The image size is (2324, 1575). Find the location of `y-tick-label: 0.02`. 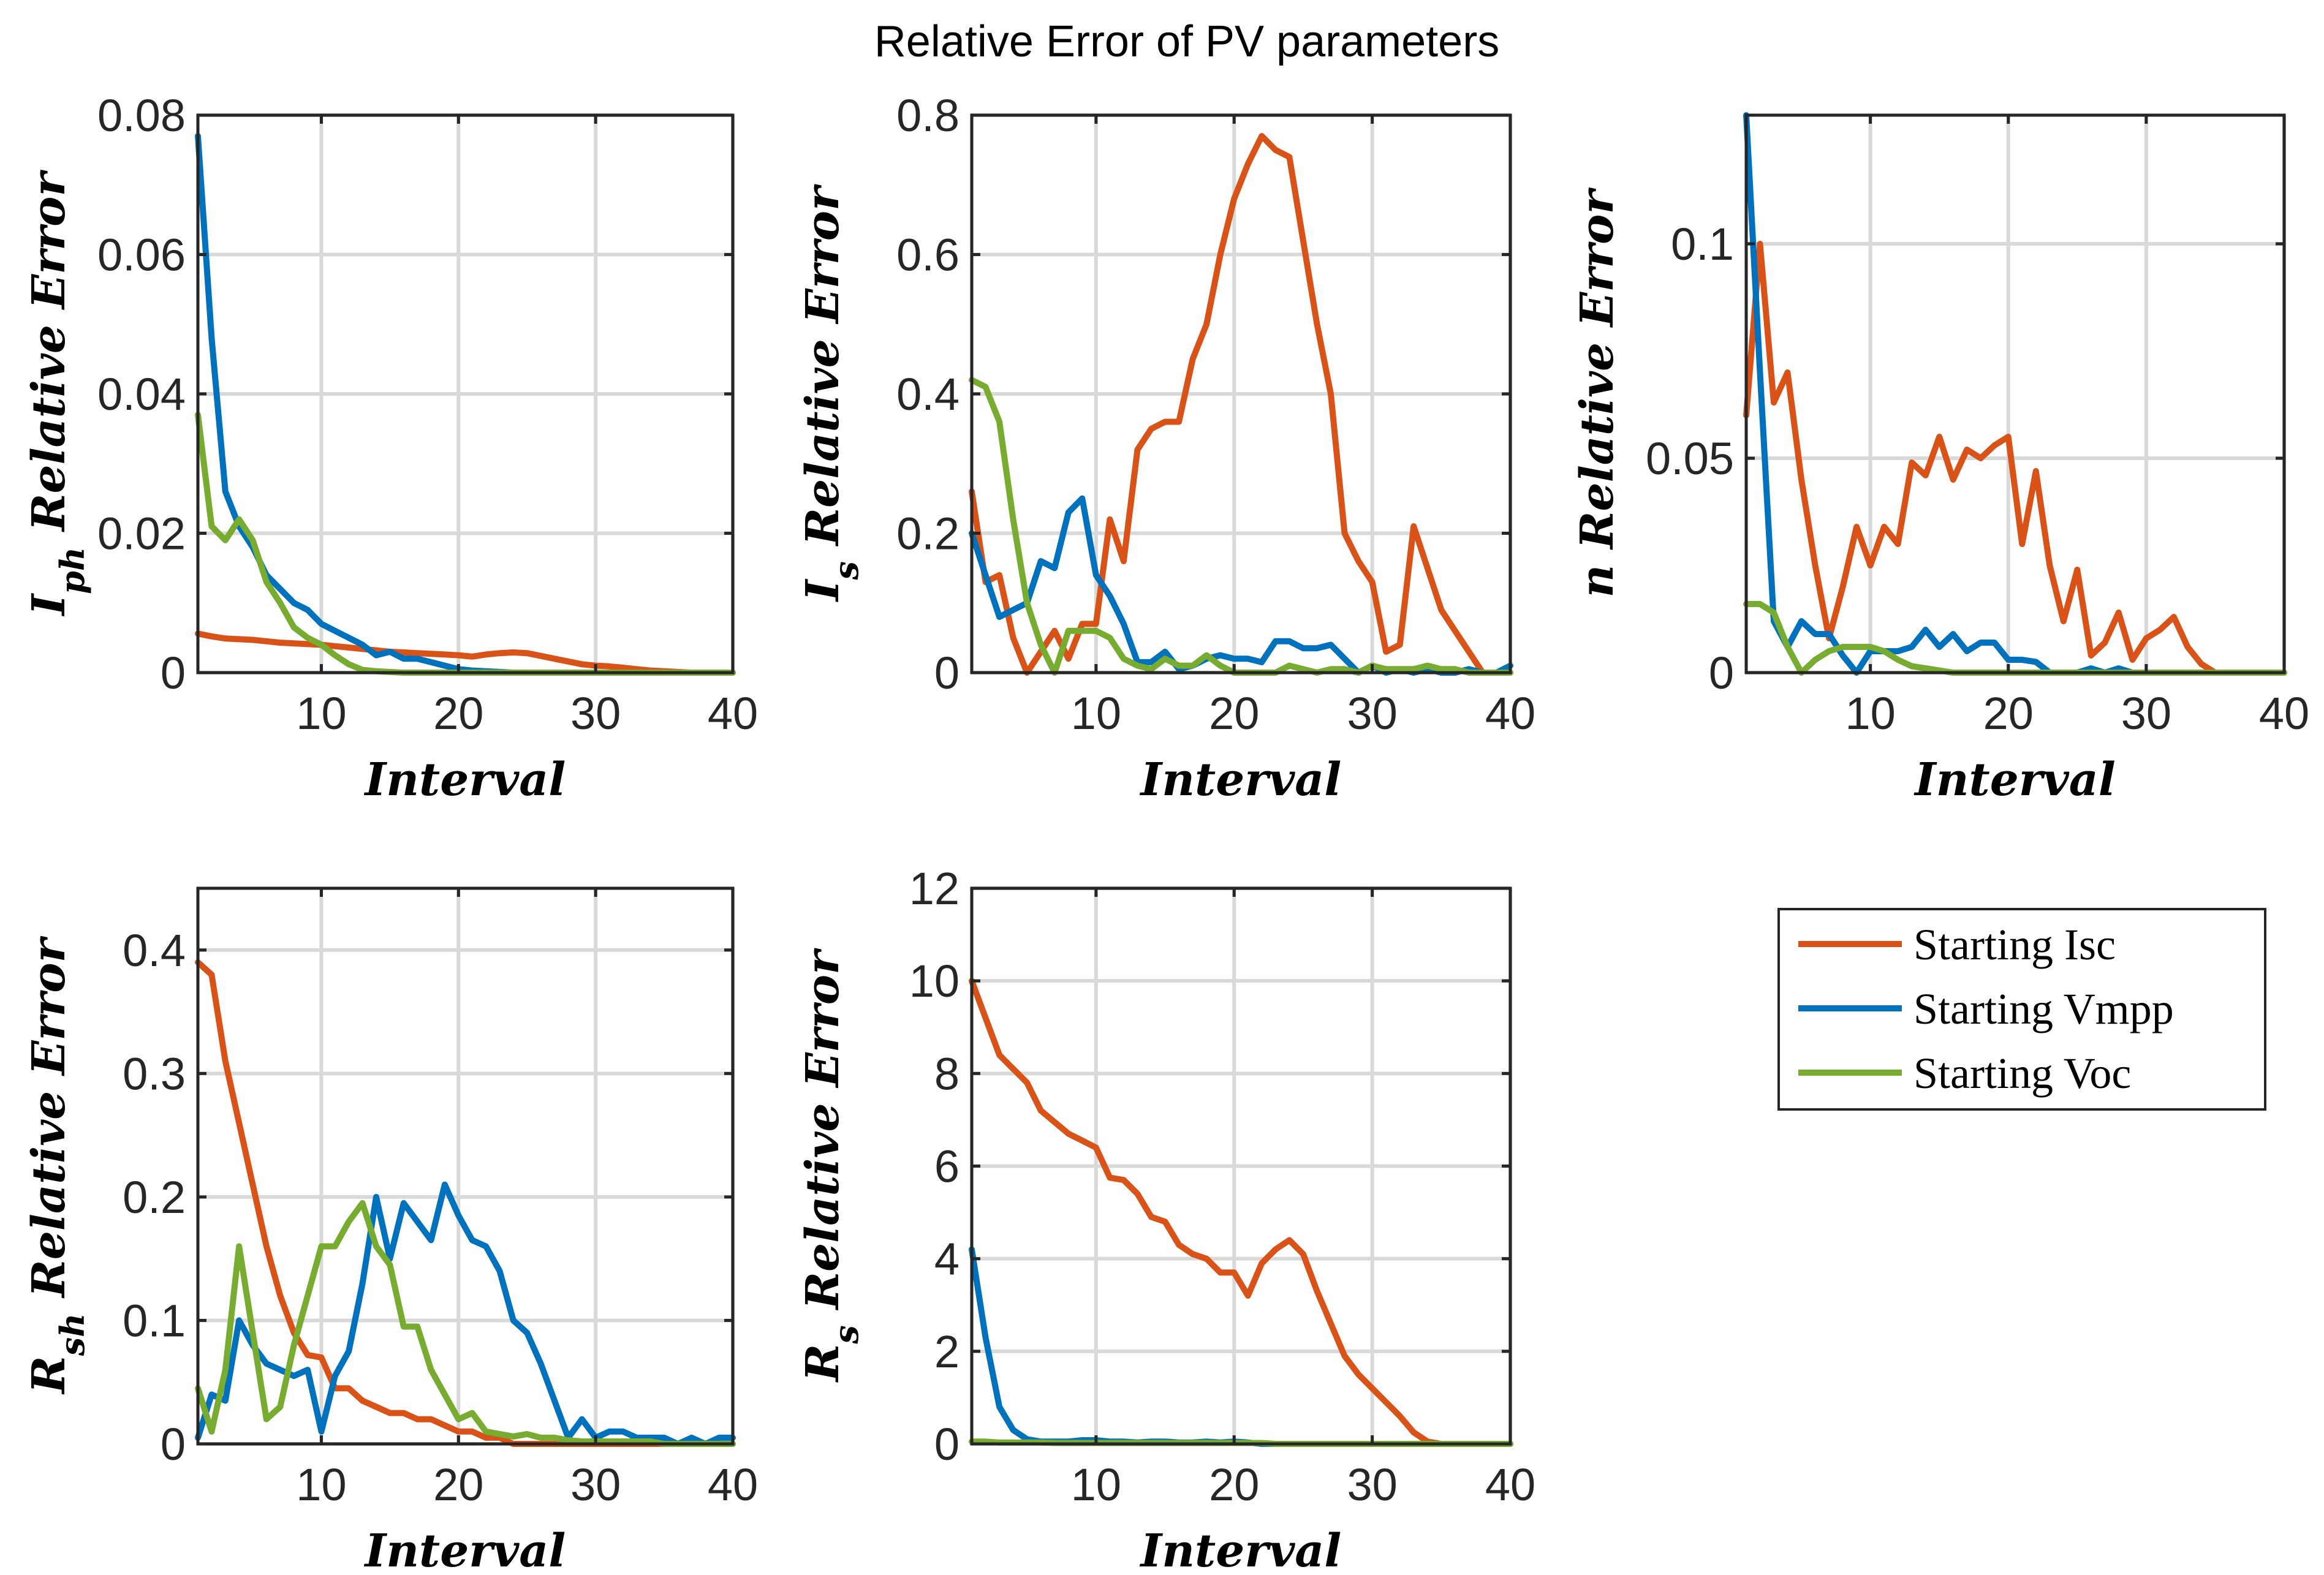

y-tick-label: 0.02 is located at coordinates (141, 533).